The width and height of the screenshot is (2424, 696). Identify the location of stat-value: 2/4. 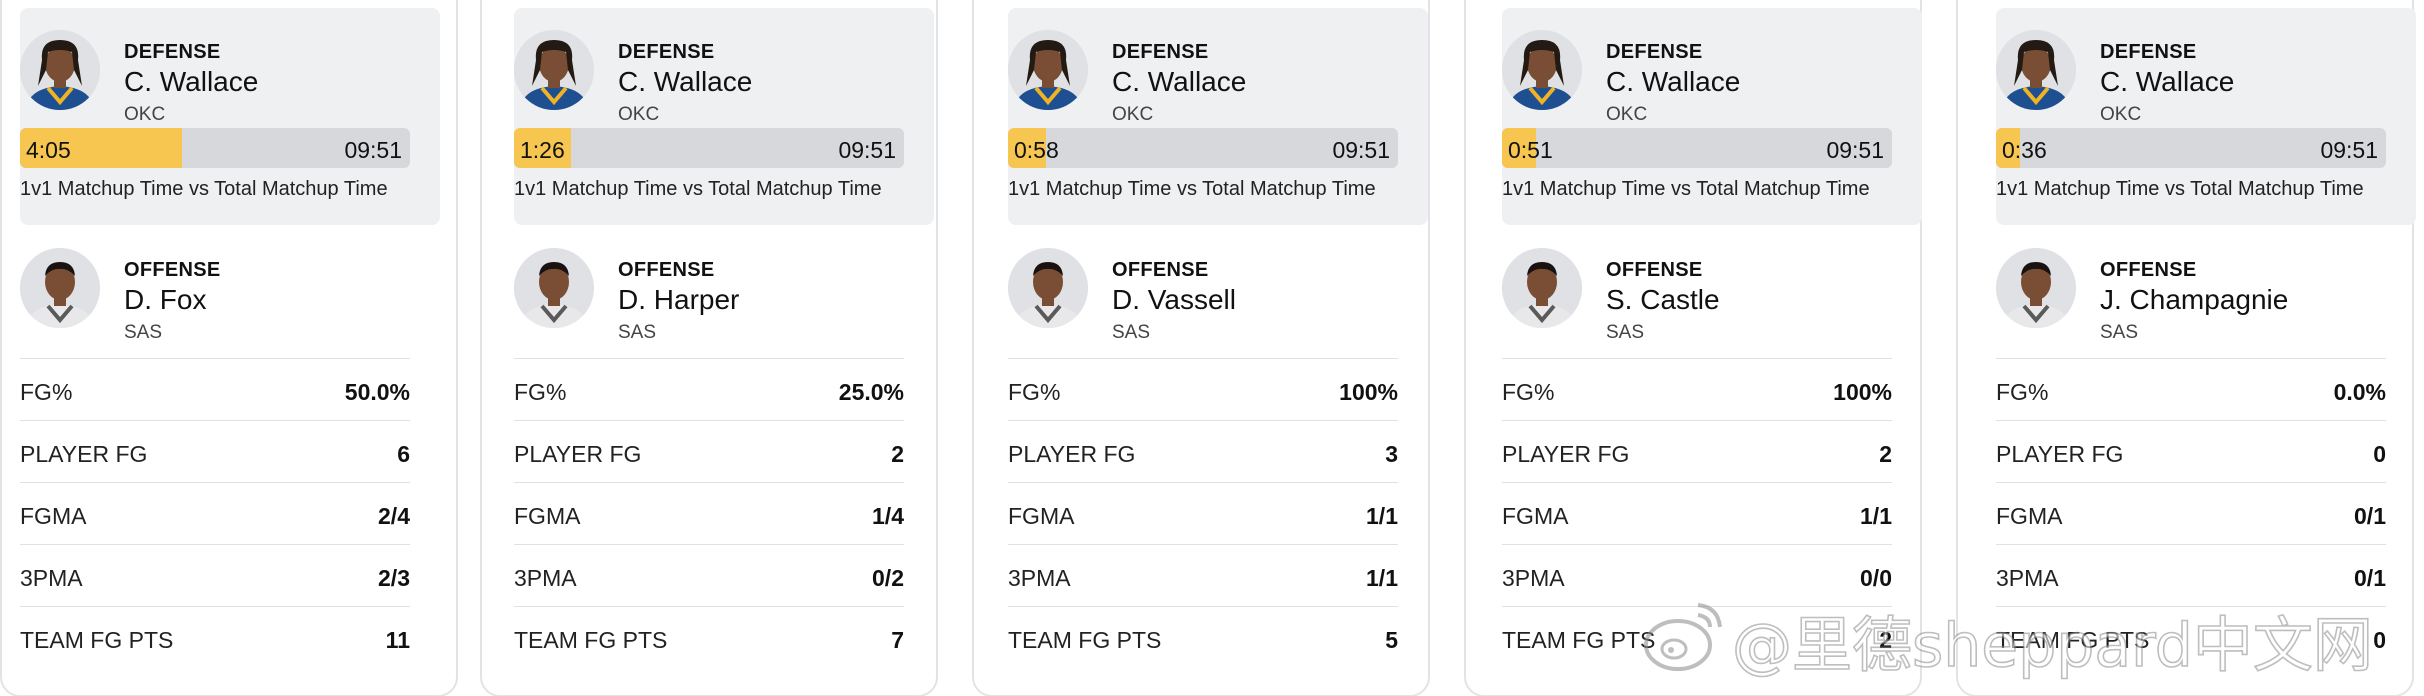
(394, 516).